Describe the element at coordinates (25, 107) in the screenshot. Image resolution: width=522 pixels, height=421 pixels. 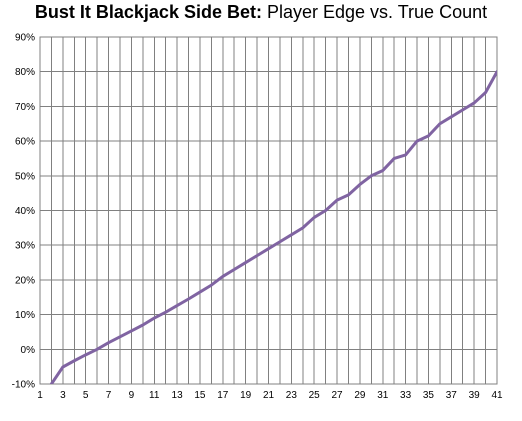
I see `y-tick-label: 70%` at that location.